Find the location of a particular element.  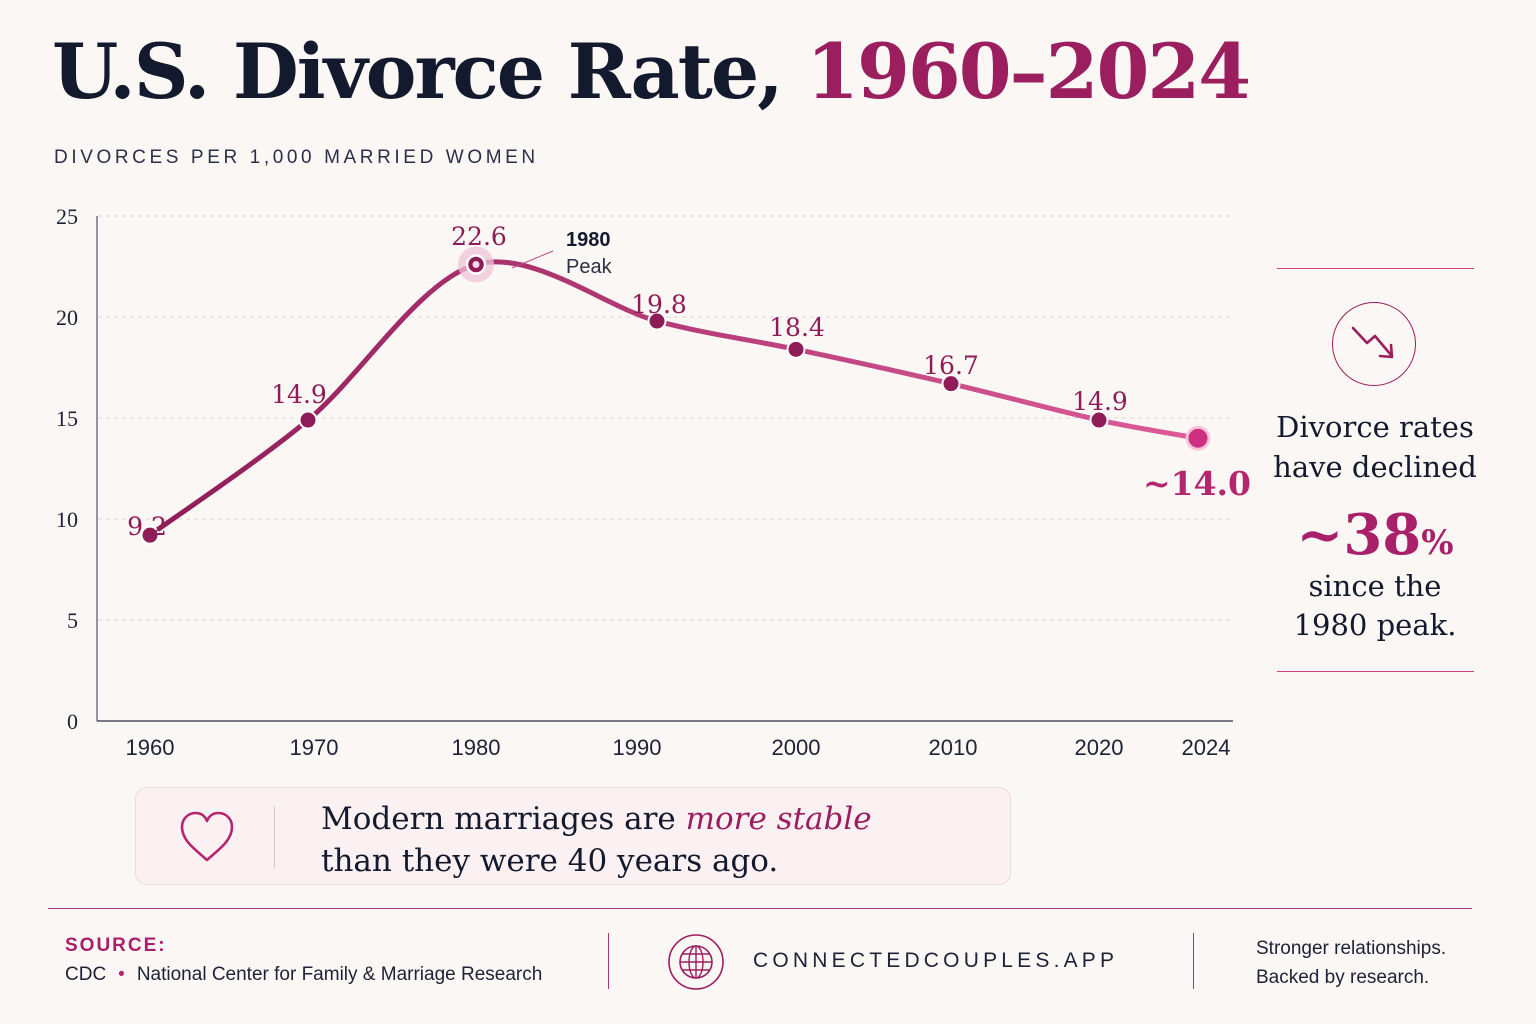

callout-text-line2: than they were 40 years ago. is located at coordinates (550, 861).